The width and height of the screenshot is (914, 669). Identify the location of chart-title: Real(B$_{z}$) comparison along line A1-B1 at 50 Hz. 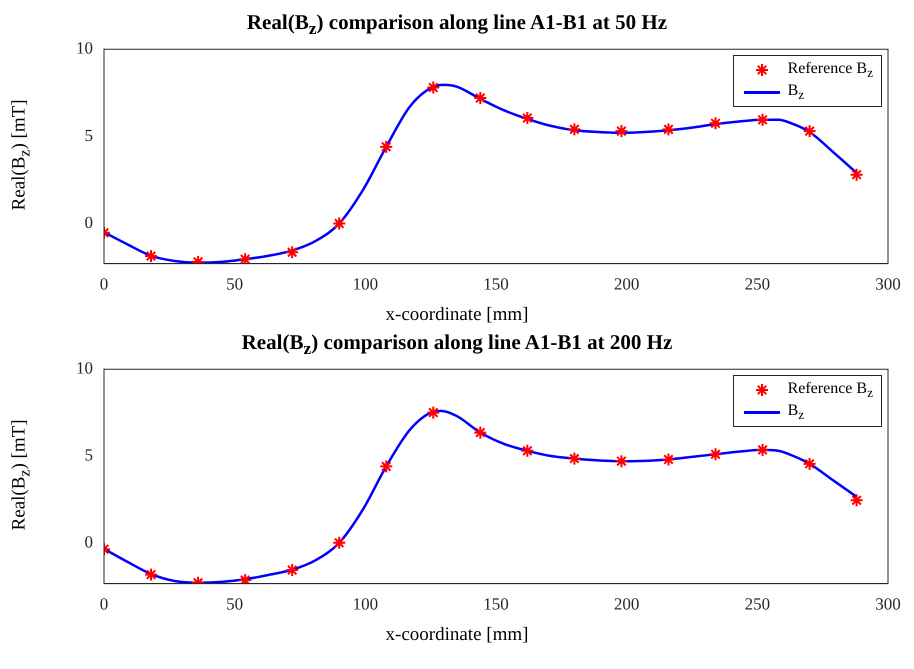
(457, 23).